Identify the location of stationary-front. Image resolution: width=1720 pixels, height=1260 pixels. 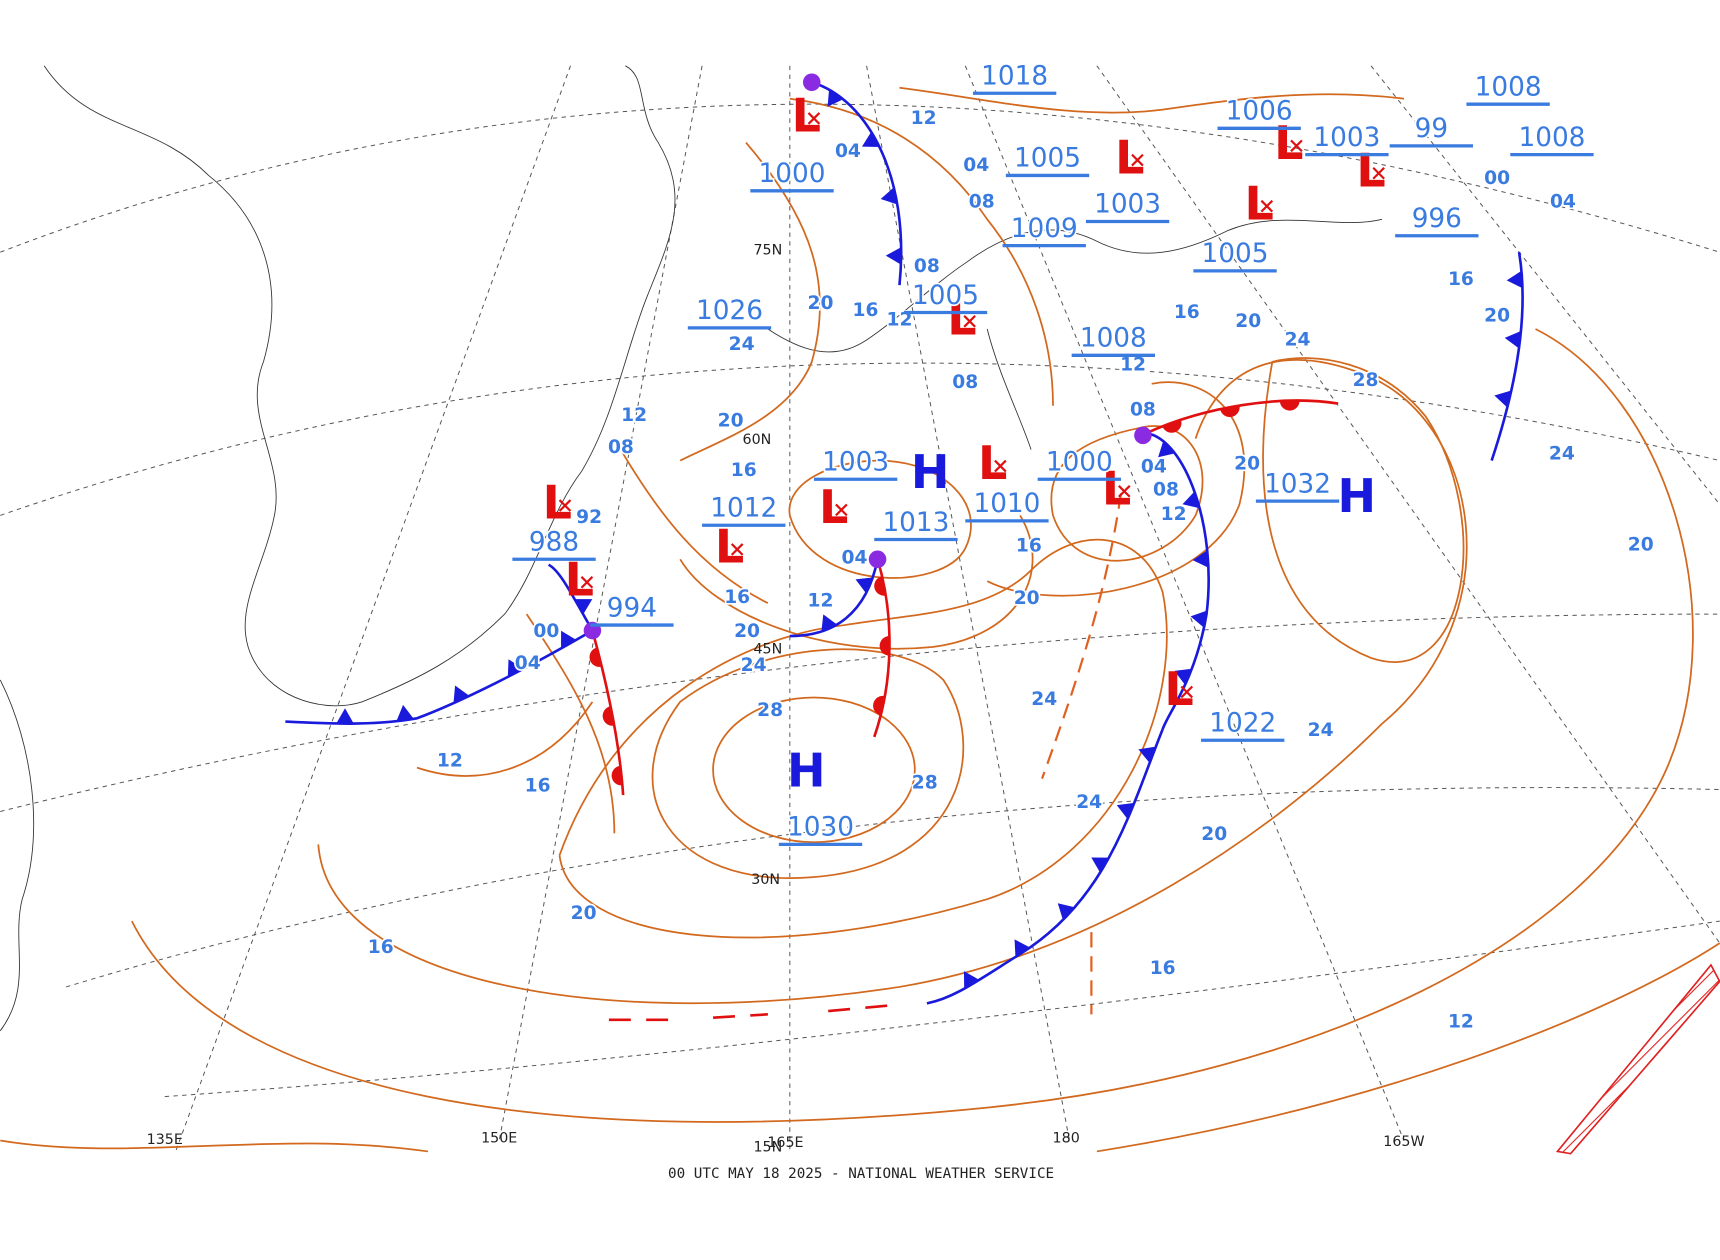
(754, 1012).